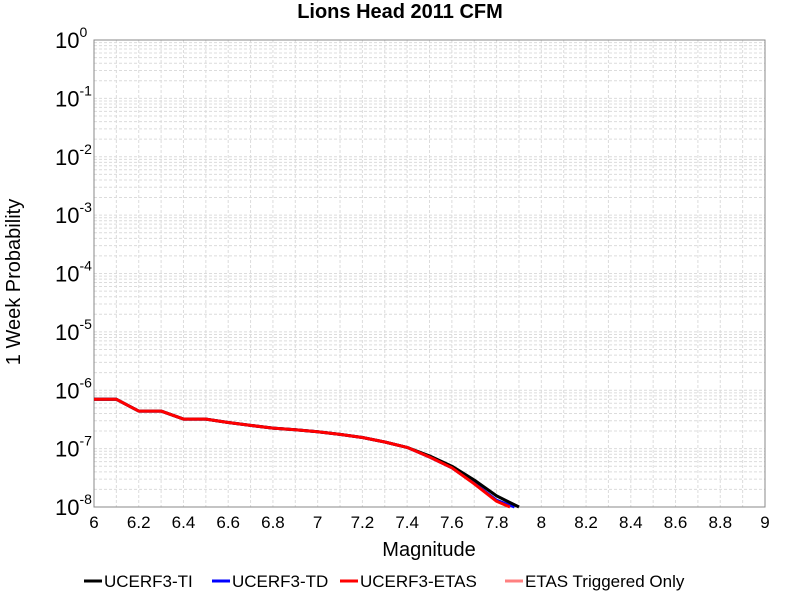 The width and height of the screenshot is (800, 605). Describe the element at coordinates (73, 96) in the screenshot. I see `y-tick-label: 10⁻¹` at that location.